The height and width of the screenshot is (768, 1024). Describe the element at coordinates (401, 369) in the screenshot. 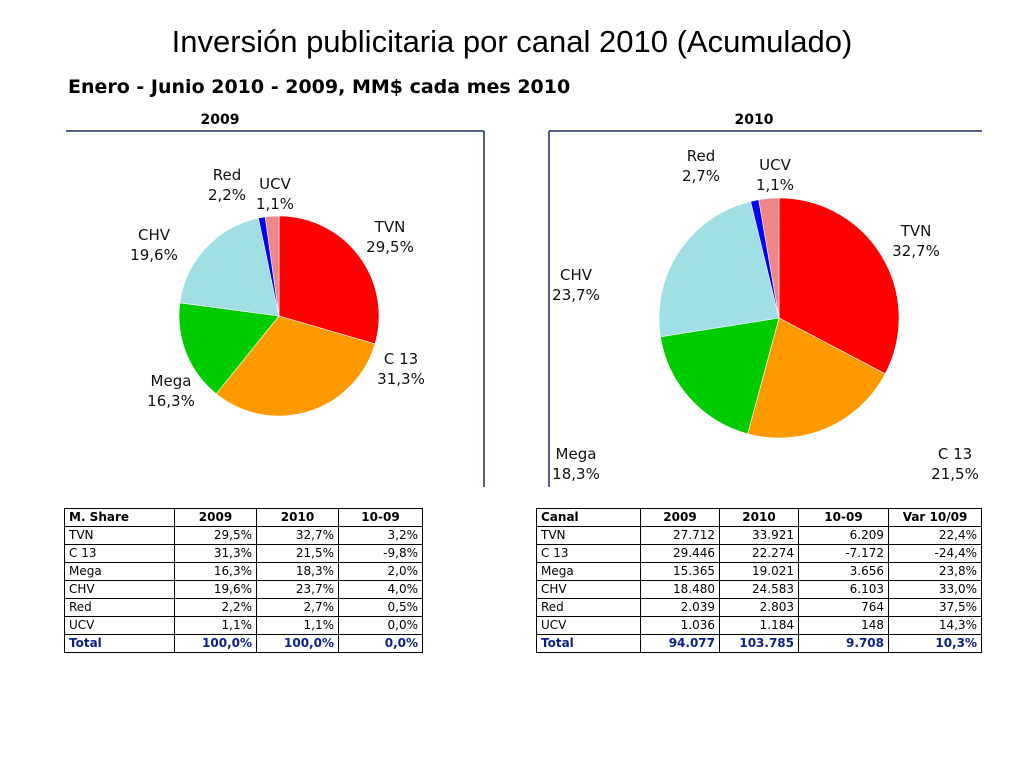

I see `pie-label-c13: C 13 31,3%` at that location.